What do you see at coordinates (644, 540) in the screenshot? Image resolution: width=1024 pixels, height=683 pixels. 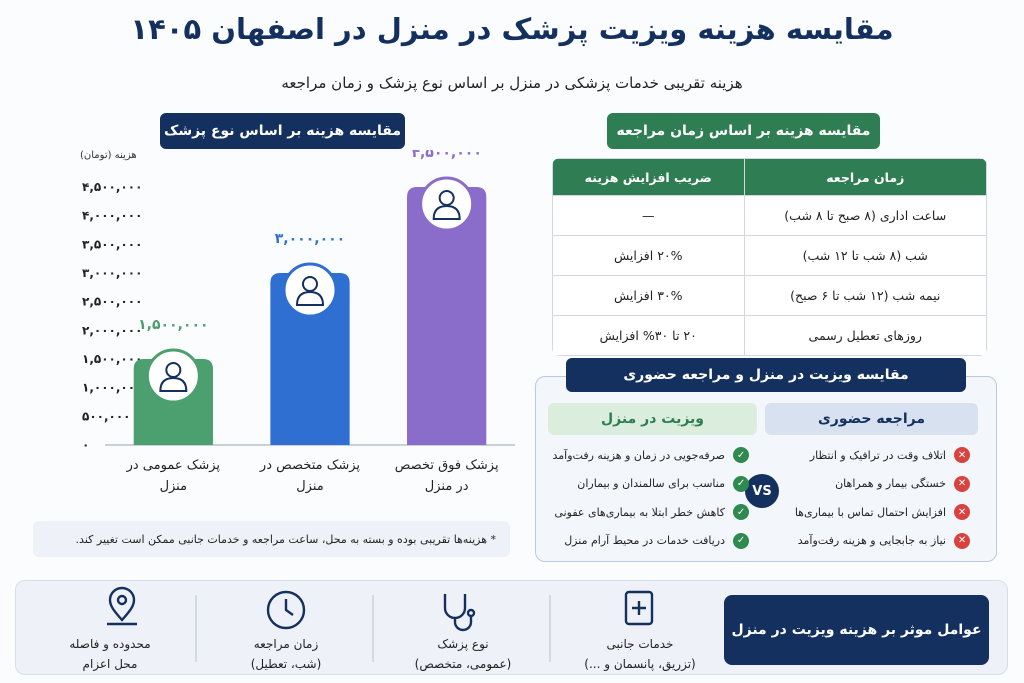 I see `item-text: دریافت خدمات در محیط آرام منزل` at bounding box center [644, 540].